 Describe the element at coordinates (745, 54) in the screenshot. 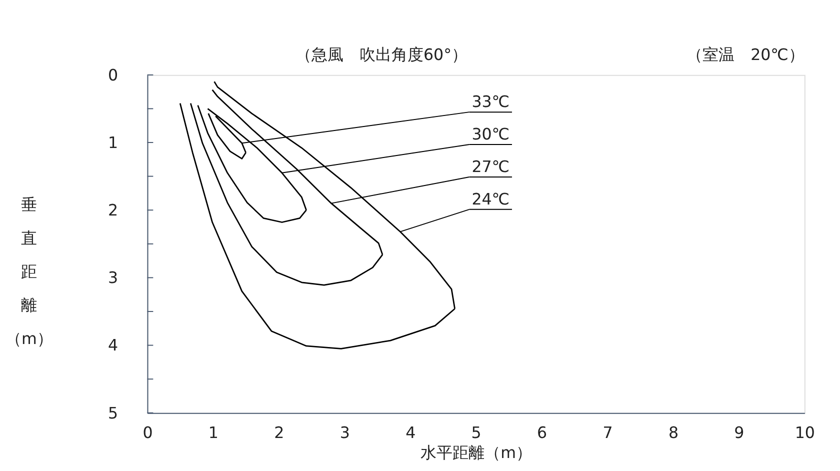

I see `text: （室温 20℃）` at that location.